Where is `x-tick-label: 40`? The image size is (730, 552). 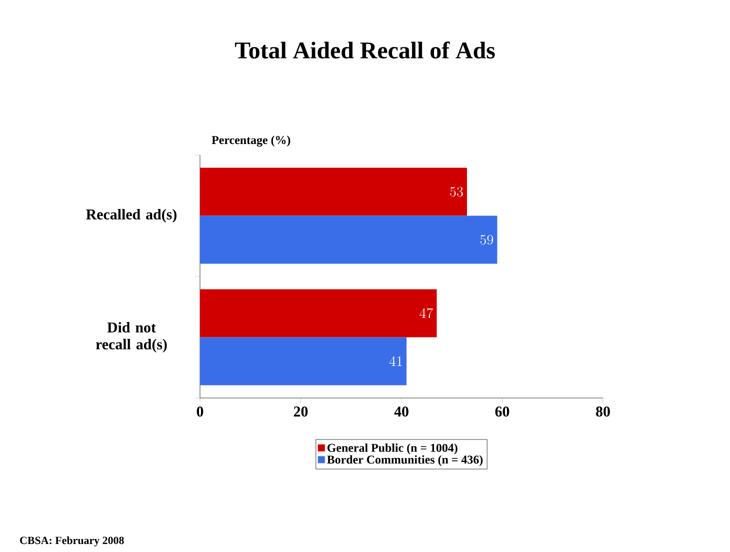
x-tick-label: 40 is located at coordinates (401, 411).